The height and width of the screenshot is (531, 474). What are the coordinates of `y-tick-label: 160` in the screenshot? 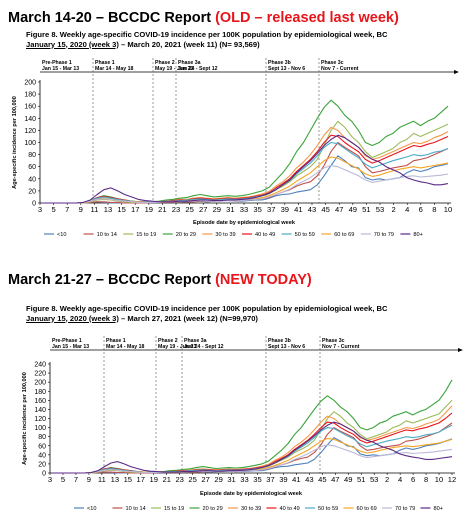 It's located at (40, 401).